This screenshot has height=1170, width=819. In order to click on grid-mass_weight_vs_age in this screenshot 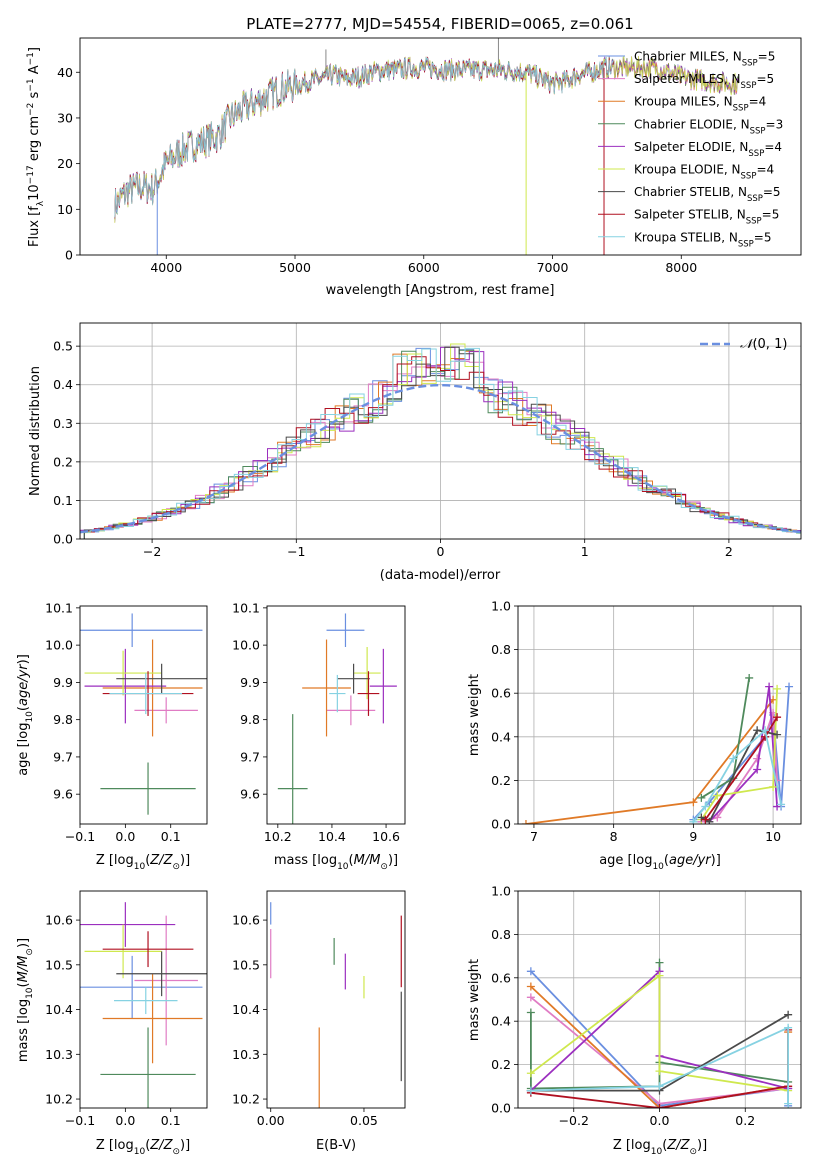, I will do `click(659, 715)`.